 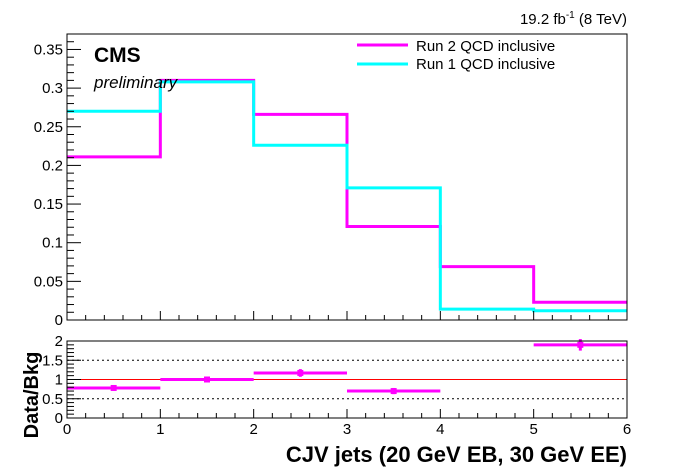 What do you see at coordinates (347, 429) in the screenshot?
I see `x-tick-label: 3` at bounding box center [347, 429].